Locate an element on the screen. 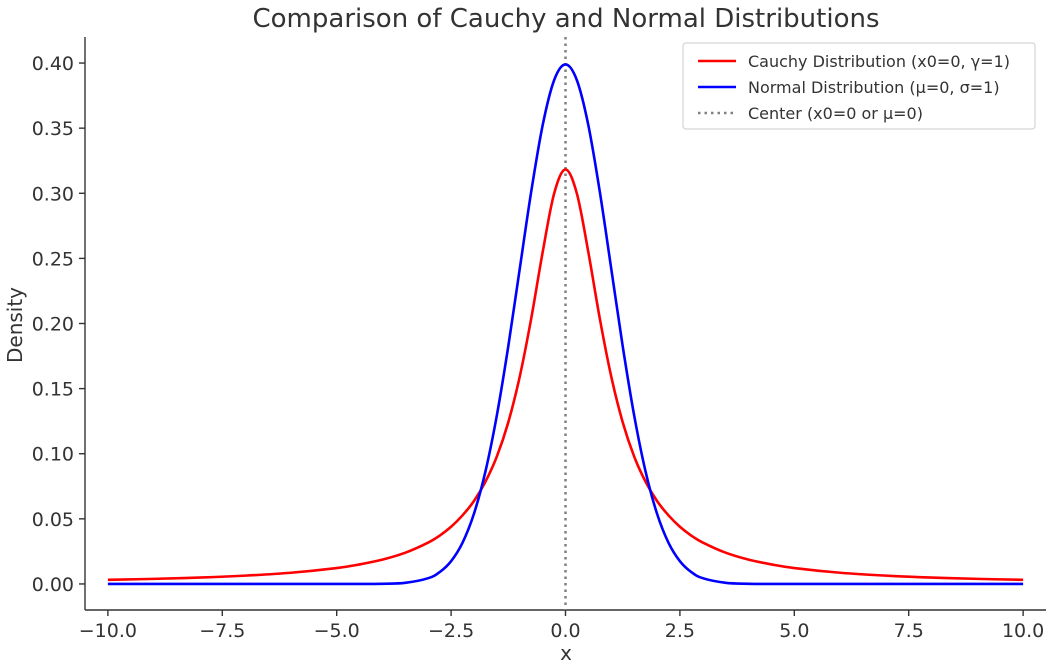 The width and height of the screenshot is (1052, 667). y-tick-label: 0.35 is located at coordinates (53, 129).